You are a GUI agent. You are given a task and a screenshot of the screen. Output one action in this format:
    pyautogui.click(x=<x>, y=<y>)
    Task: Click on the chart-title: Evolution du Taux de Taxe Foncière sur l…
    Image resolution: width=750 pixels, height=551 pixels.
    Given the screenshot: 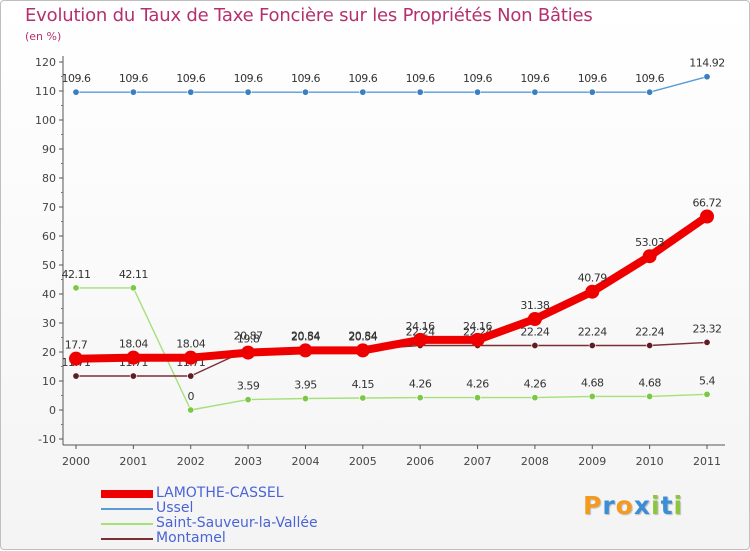 What is the action you would take?
    pyautogui.click(x=309, y=15)
    